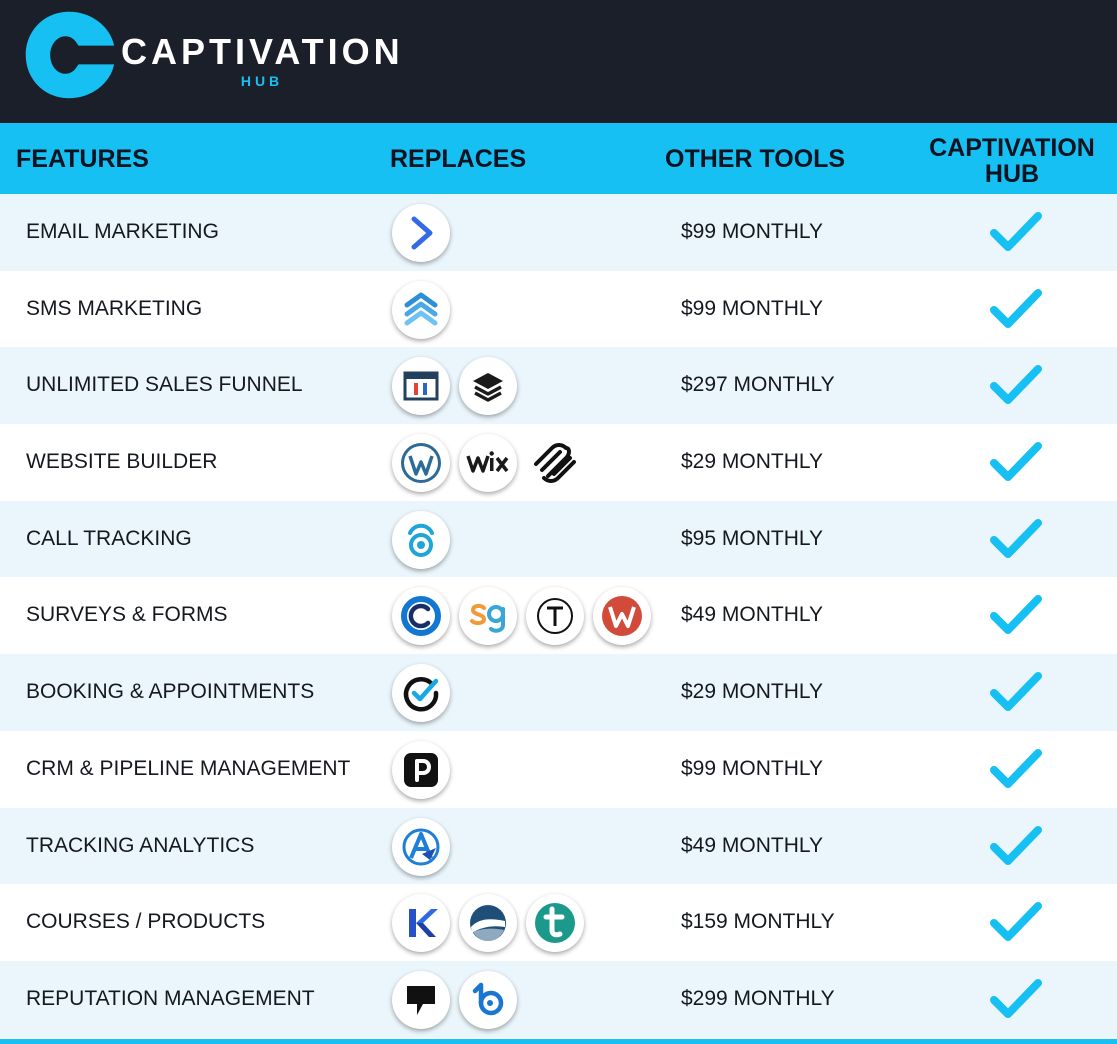 The width and height of the screenshot is (1117, 1044). Describe the element at coordinates (421, 463) in the screenshot. I see `wordpress-icon` at that location.